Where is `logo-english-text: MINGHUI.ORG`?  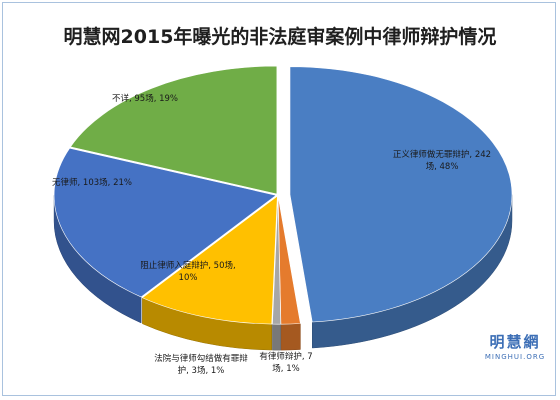 logo-english-text: MINGHUI.ORG is located at coordinates (515, 357).